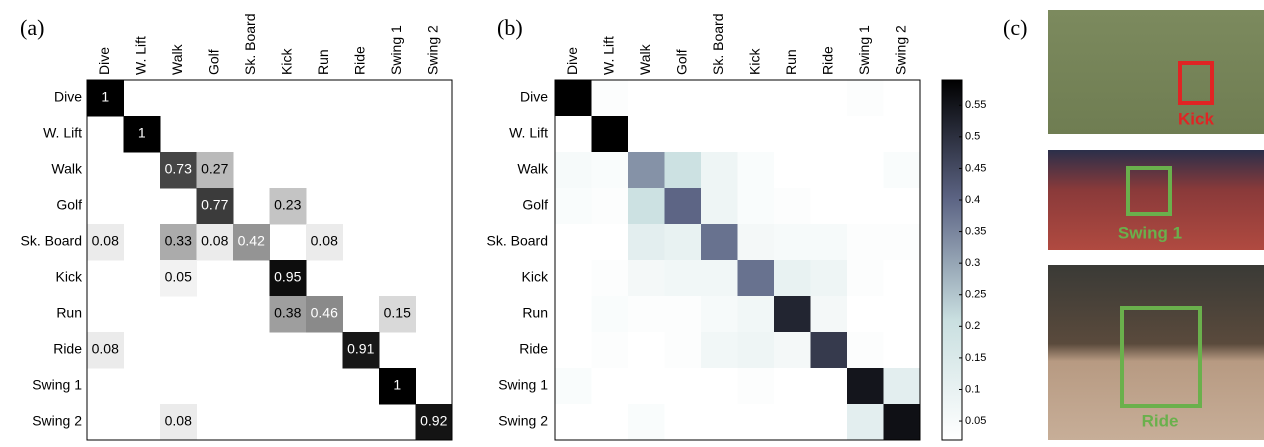 This screenshot has height=447, width=1264. What do you see at coordinates (51, 241) in the screenshot?
I see `row-label: Sk. Board` at bounding box center [51, 241].